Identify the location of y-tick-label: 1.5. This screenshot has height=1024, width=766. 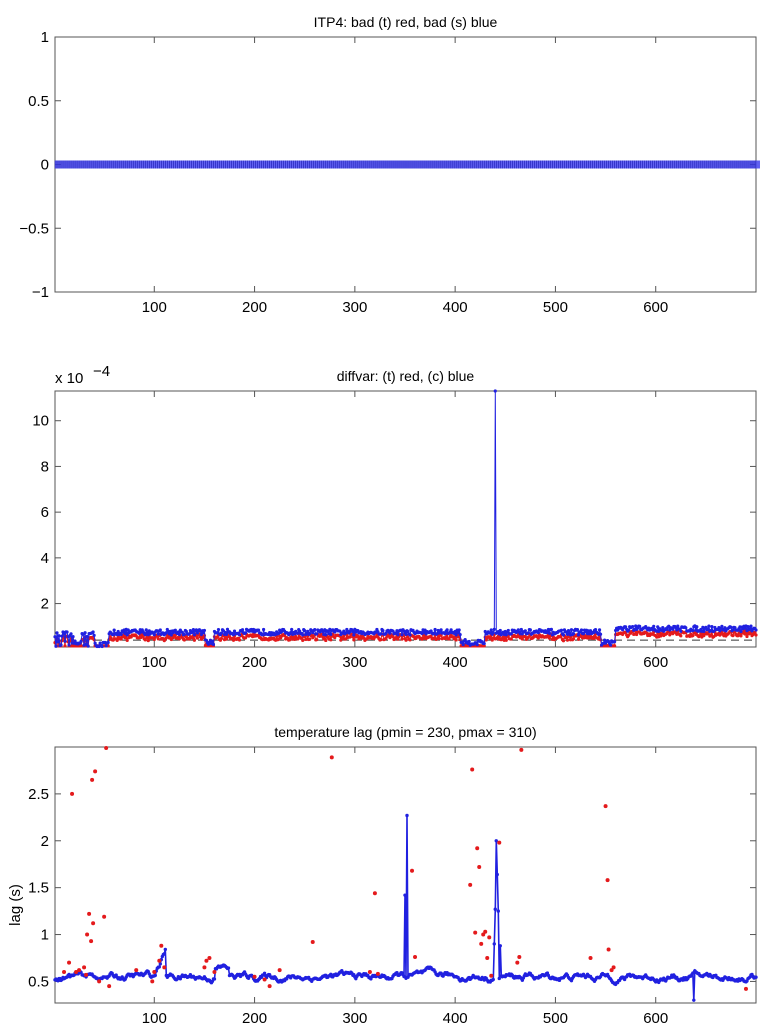
(38, 888).